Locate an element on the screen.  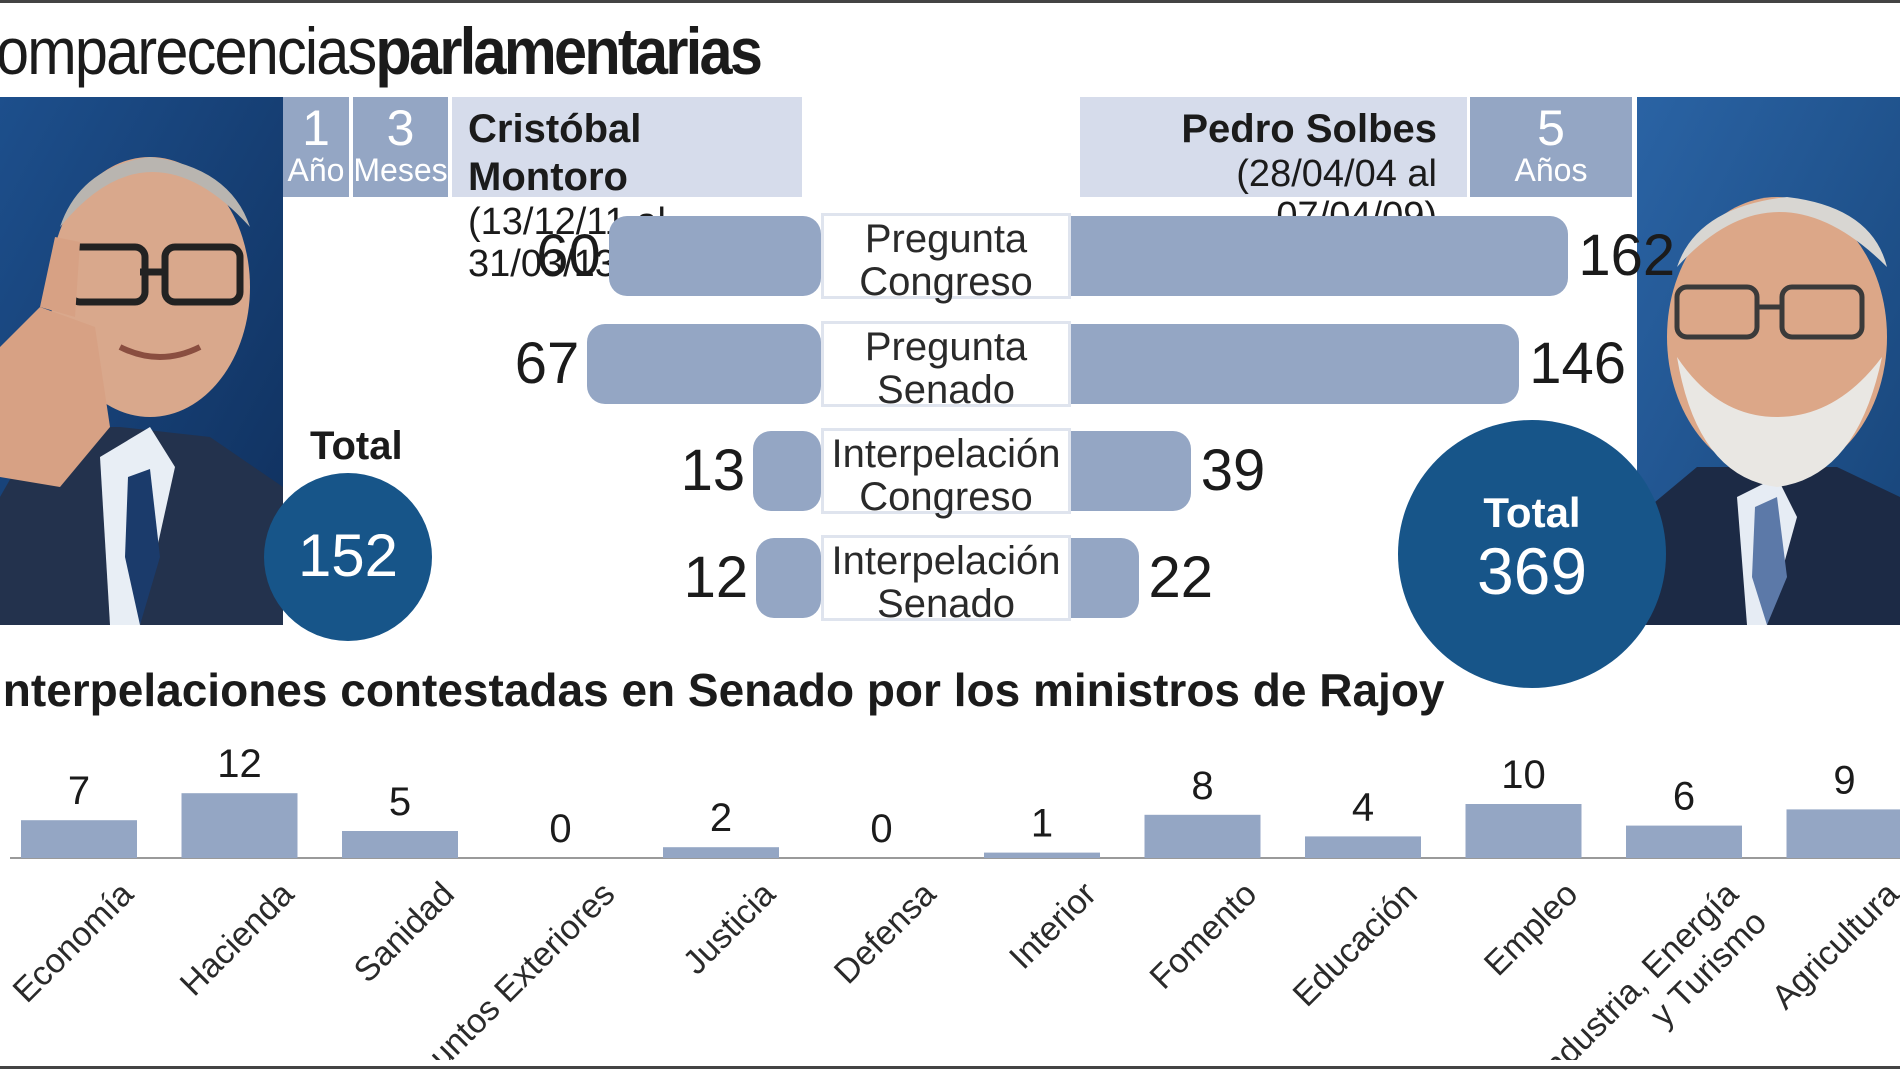
ministry-value-label: 12 is located at coordinates (239, 764).